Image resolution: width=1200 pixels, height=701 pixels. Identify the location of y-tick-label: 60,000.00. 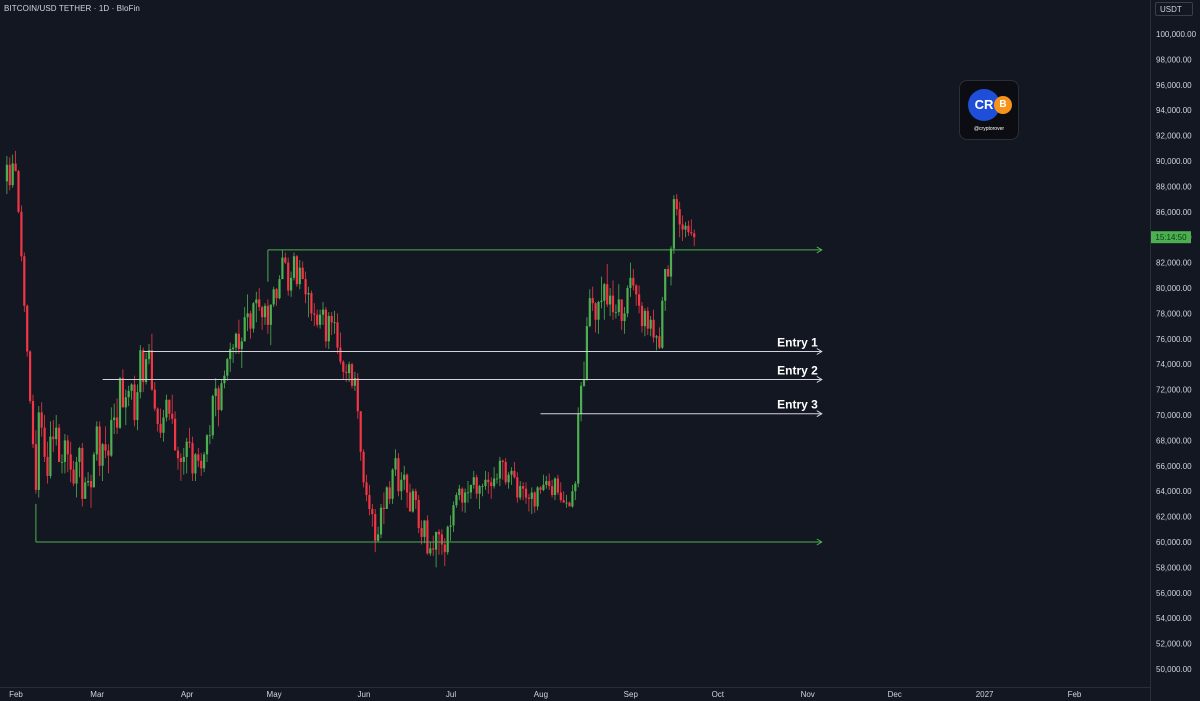
(1174, 542).